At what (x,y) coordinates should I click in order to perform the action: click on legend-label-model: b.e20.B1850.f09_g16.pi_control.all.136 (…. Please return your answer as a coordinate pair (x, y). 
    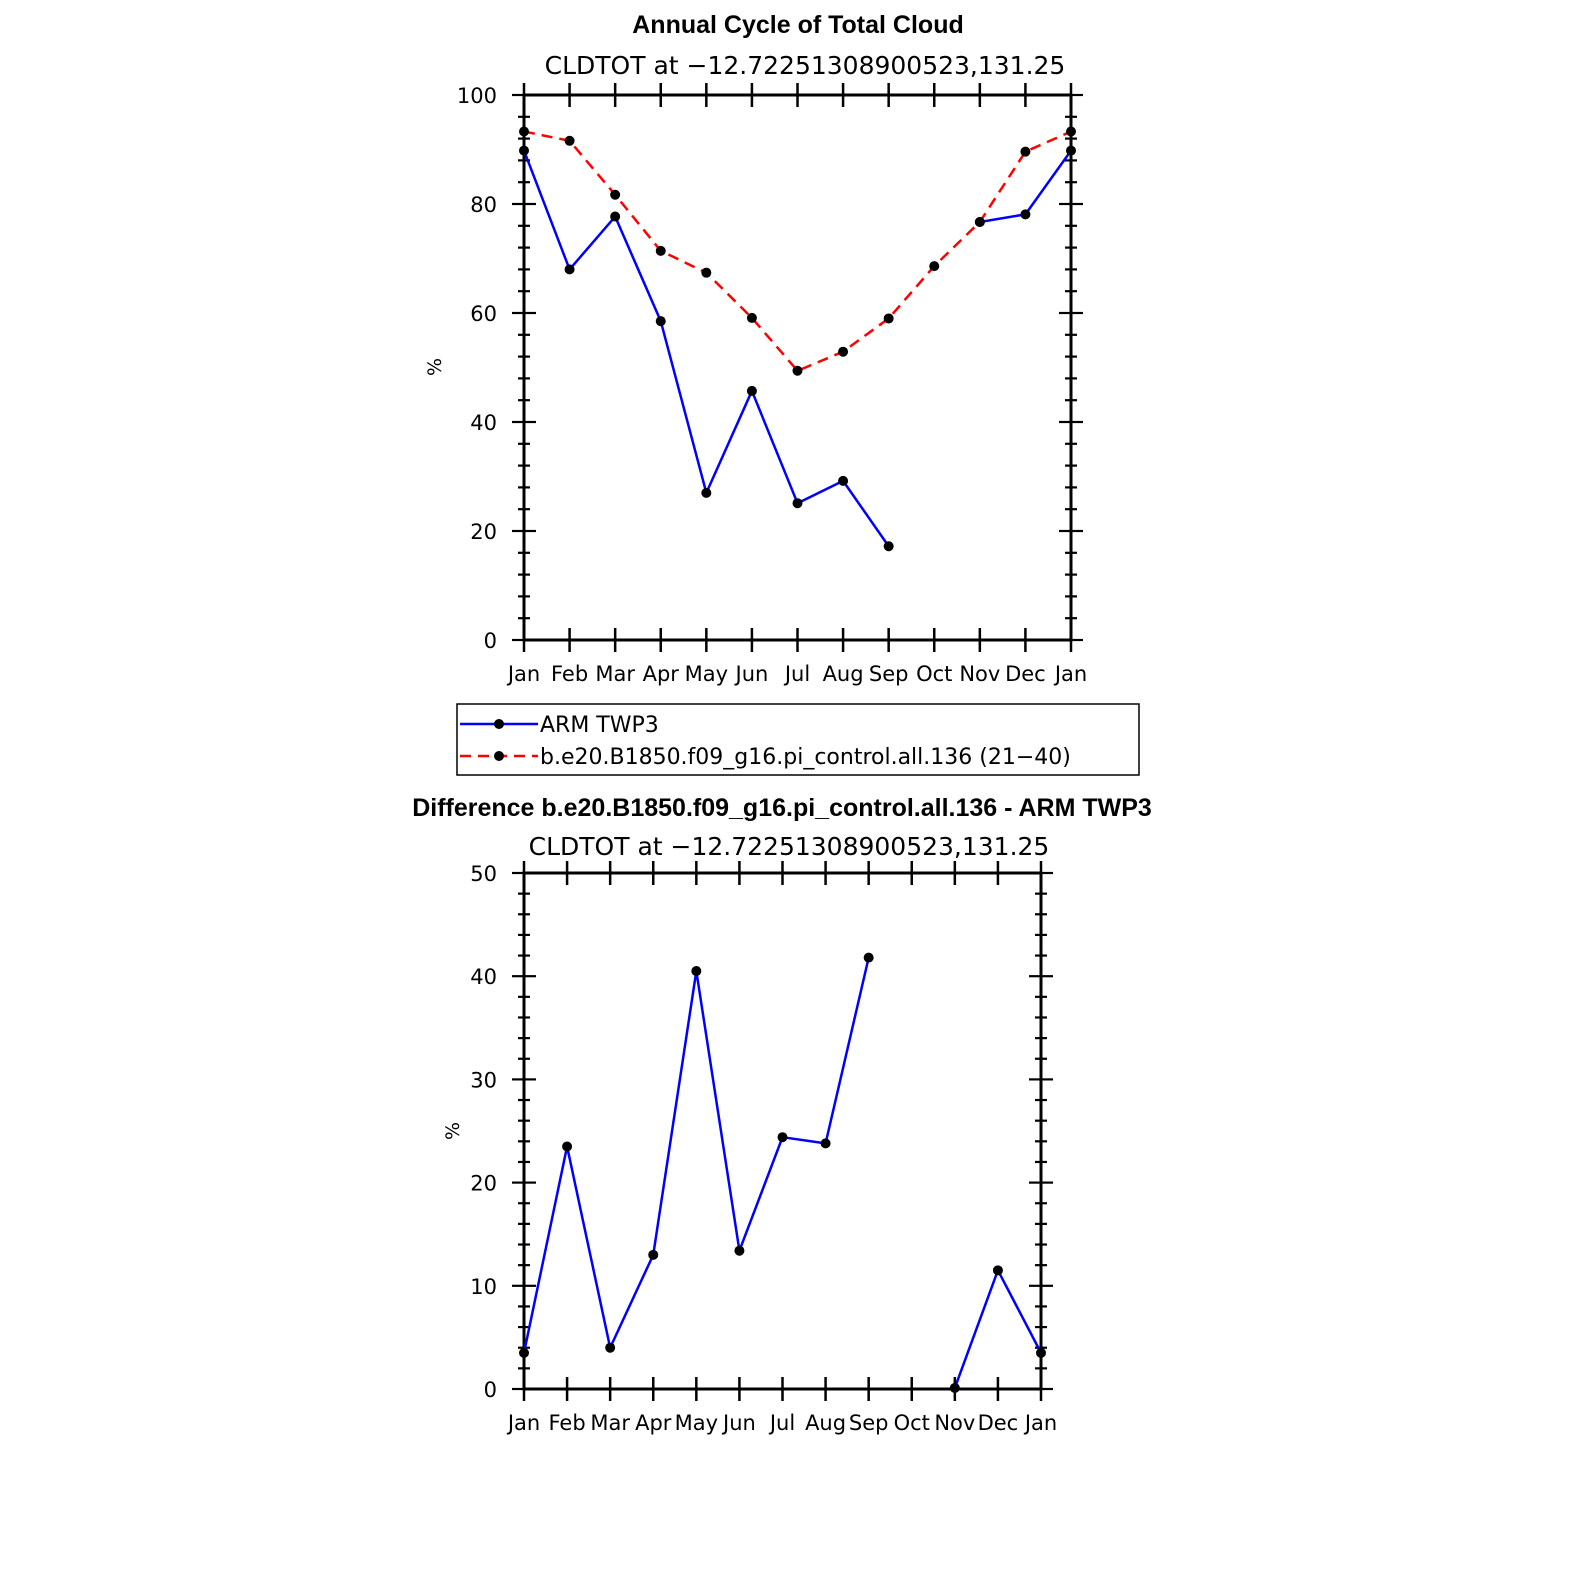
    Looking at the image, I should click on (805, 757).